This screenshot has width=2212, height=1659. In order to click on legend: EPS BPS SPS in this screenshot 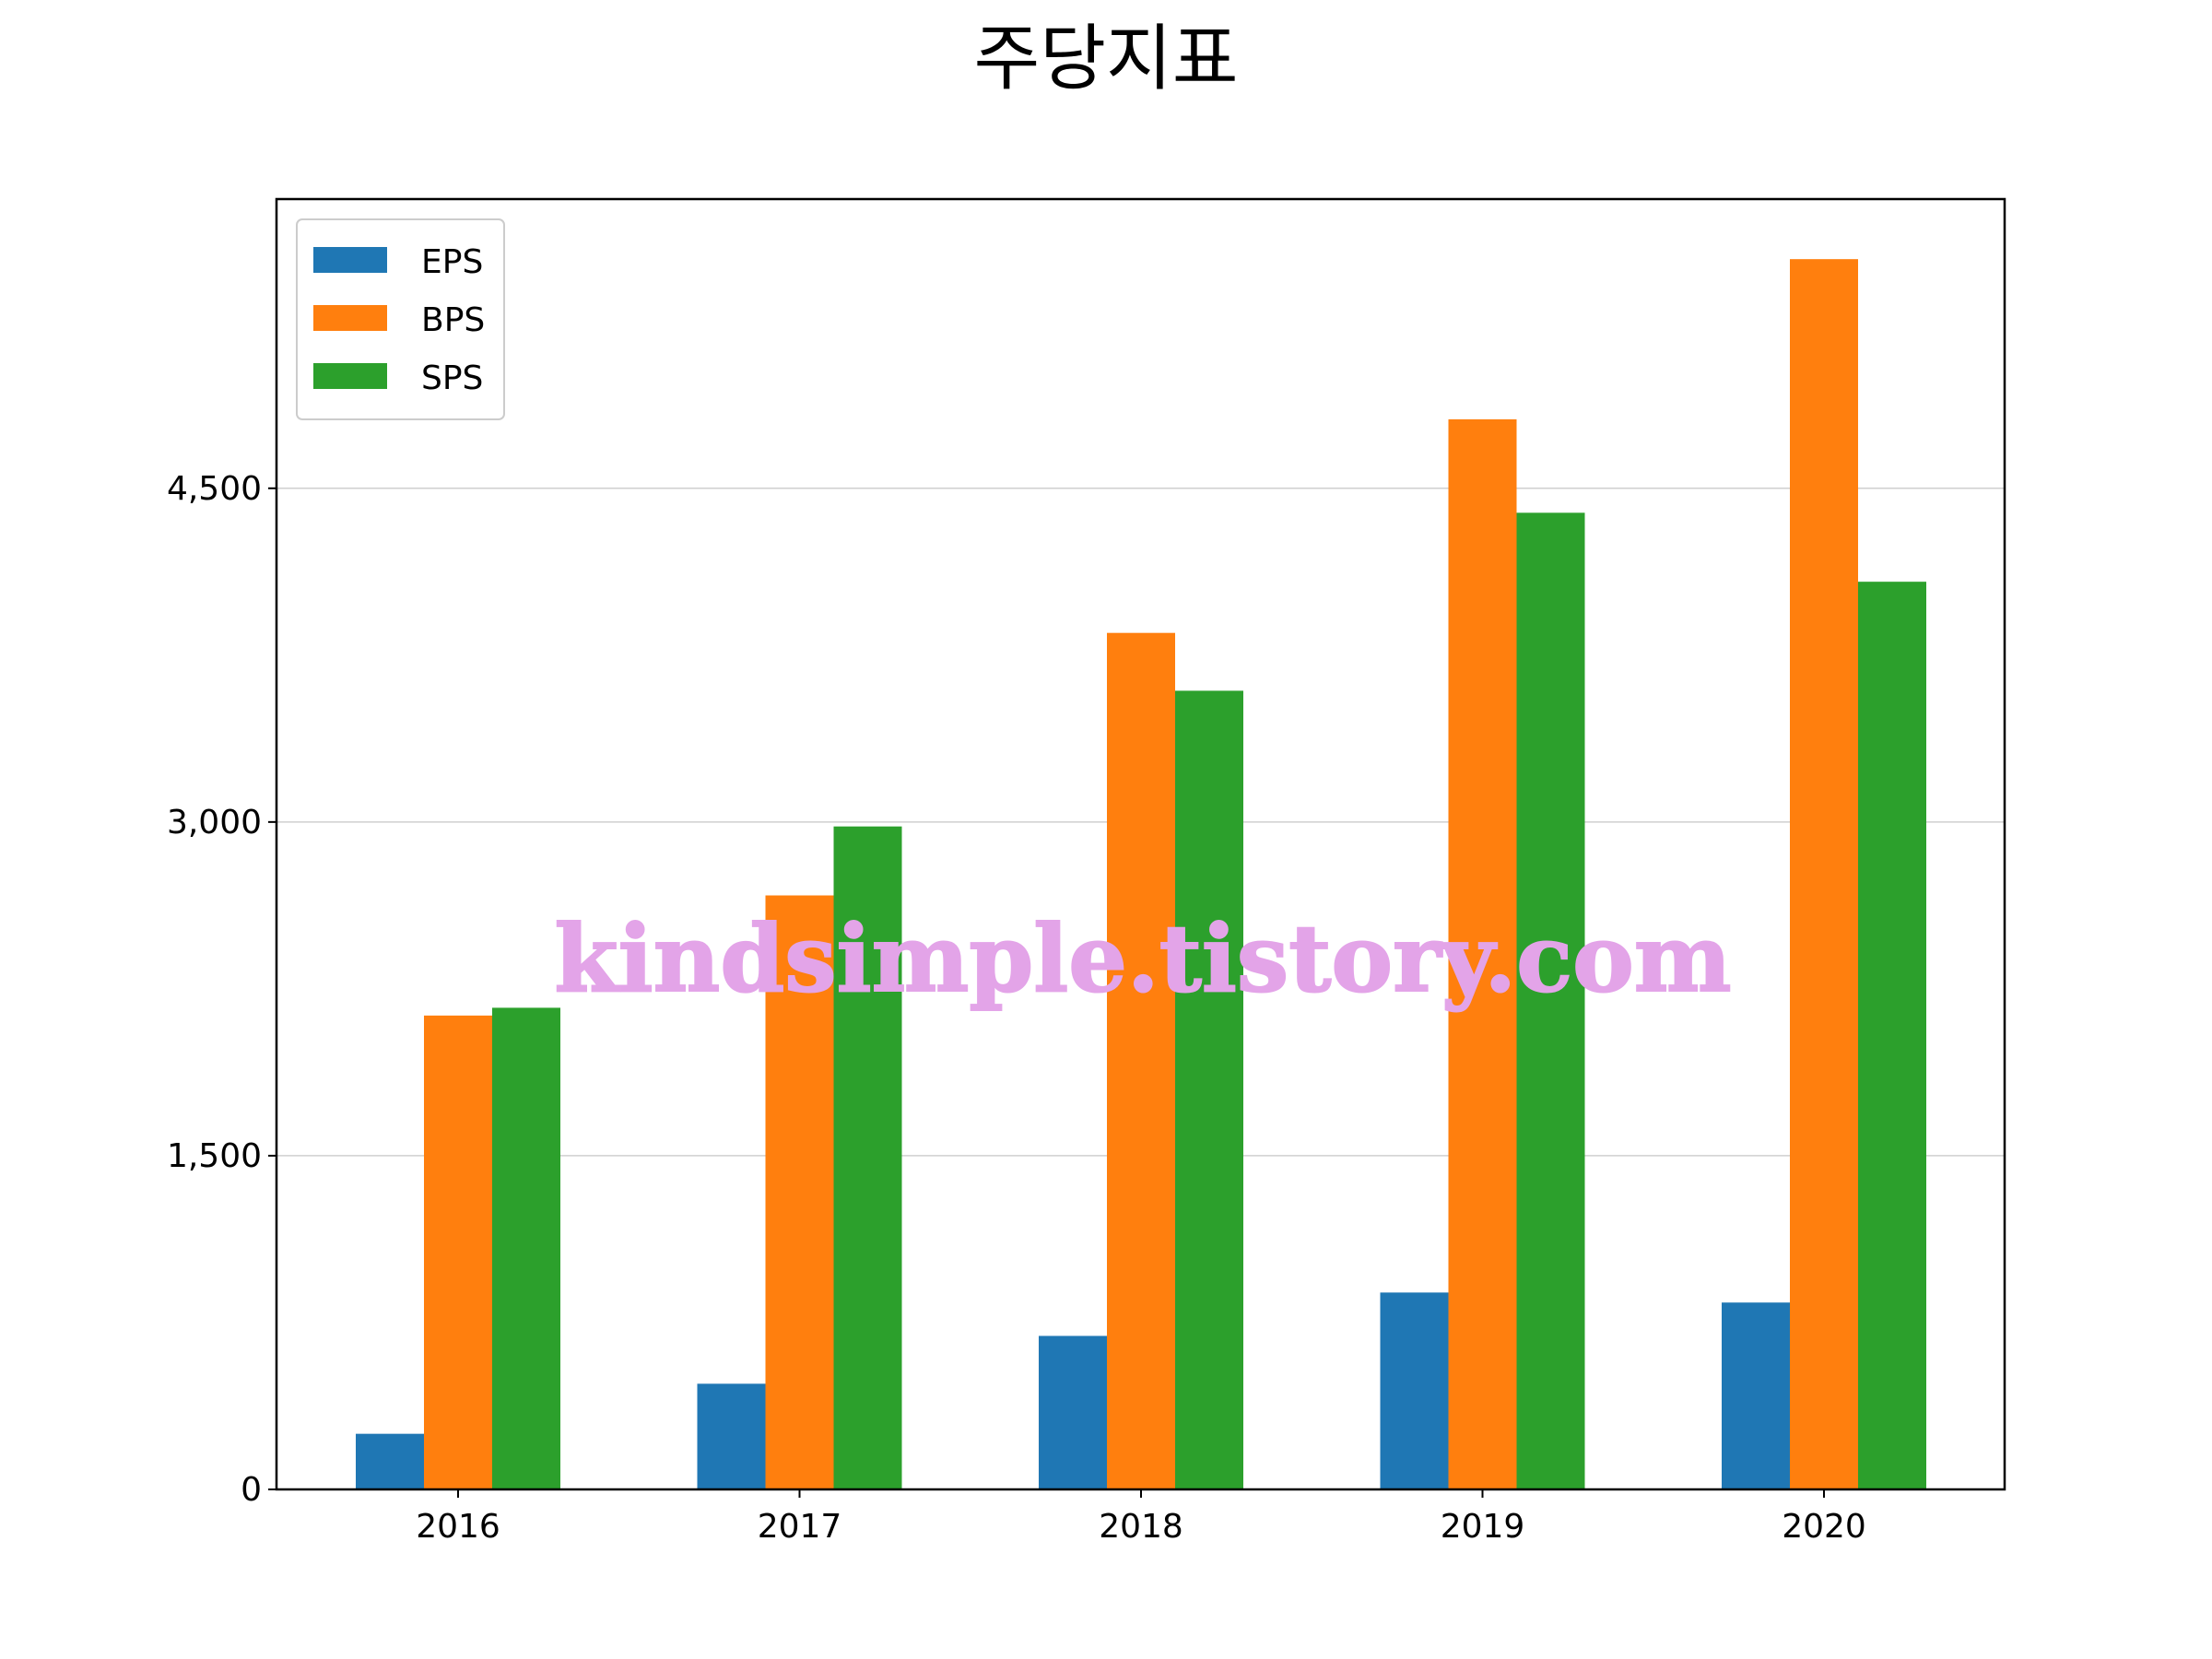, I will do `click(400, 319)`.